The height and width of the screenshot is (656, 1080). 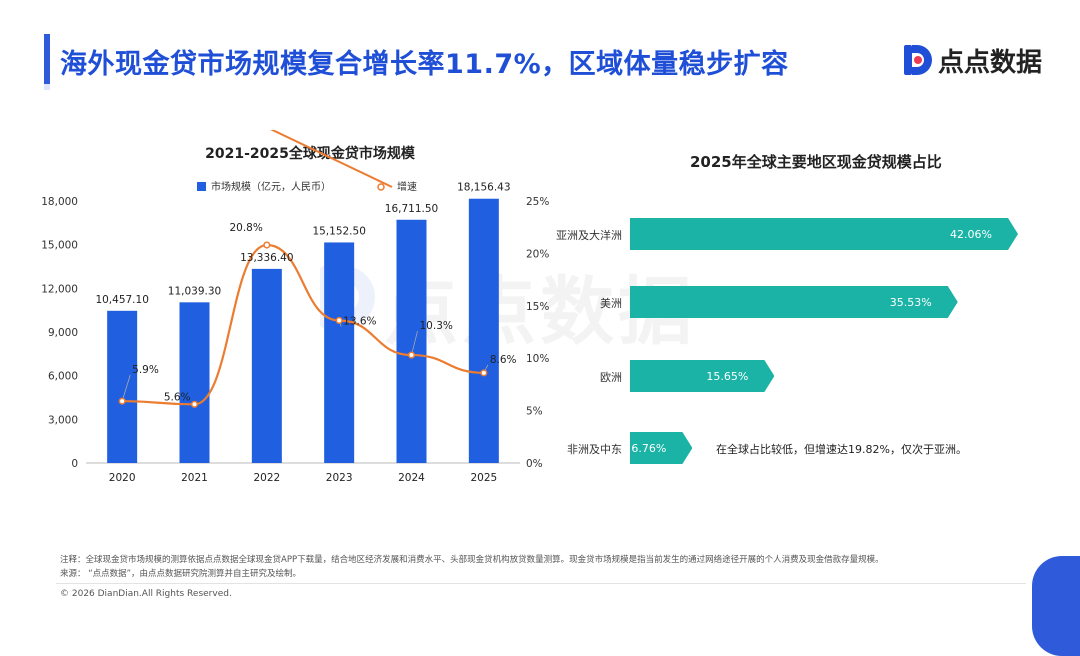 I want to click on legend-line-swatch, so click(x=331, y=159).